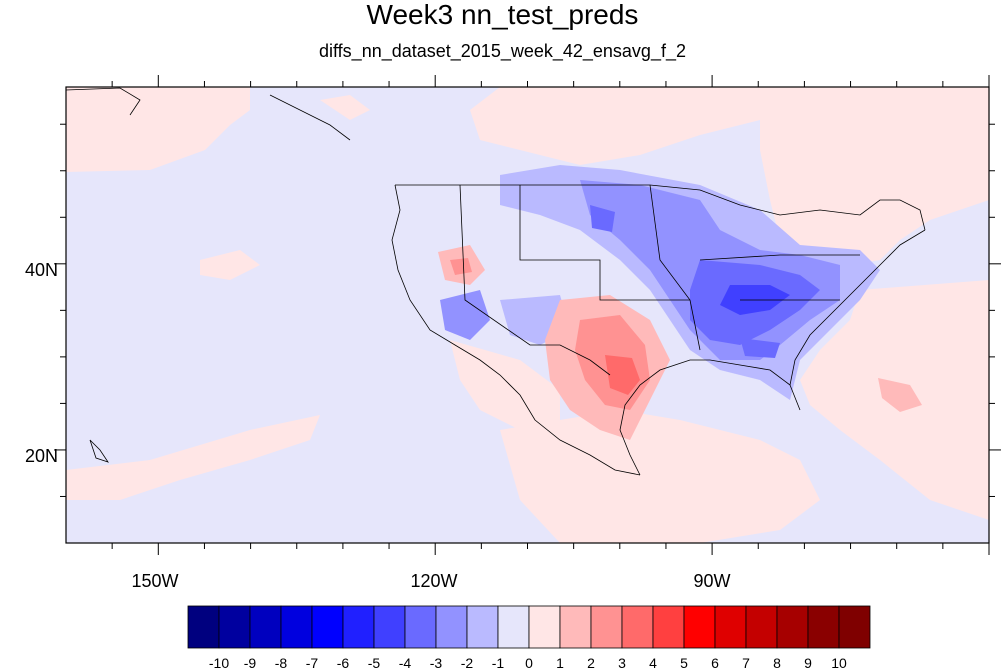 The width and height of the screenshot is (1005, 672). Describe the element at coordinates (250, 663) in the screenshot. I see `colorbar-label: -9` at that location.